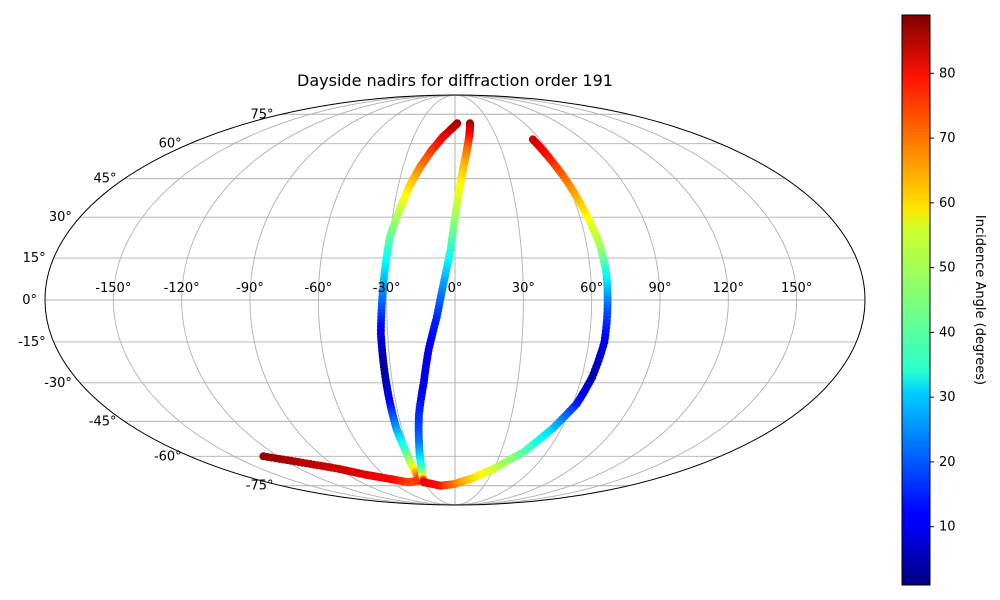 This screenshot has width=1000, height=600. Describe the element at coordinates (523, 288) in the screenshot. I see `longitude-tick-label: 30°` at that location.